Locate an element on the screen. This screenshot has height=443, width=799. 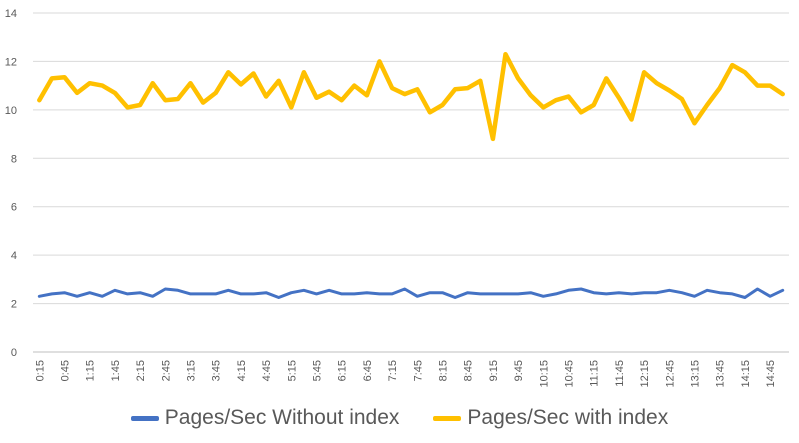
y-tick-label: 2 is located at coordinates (14, 305).